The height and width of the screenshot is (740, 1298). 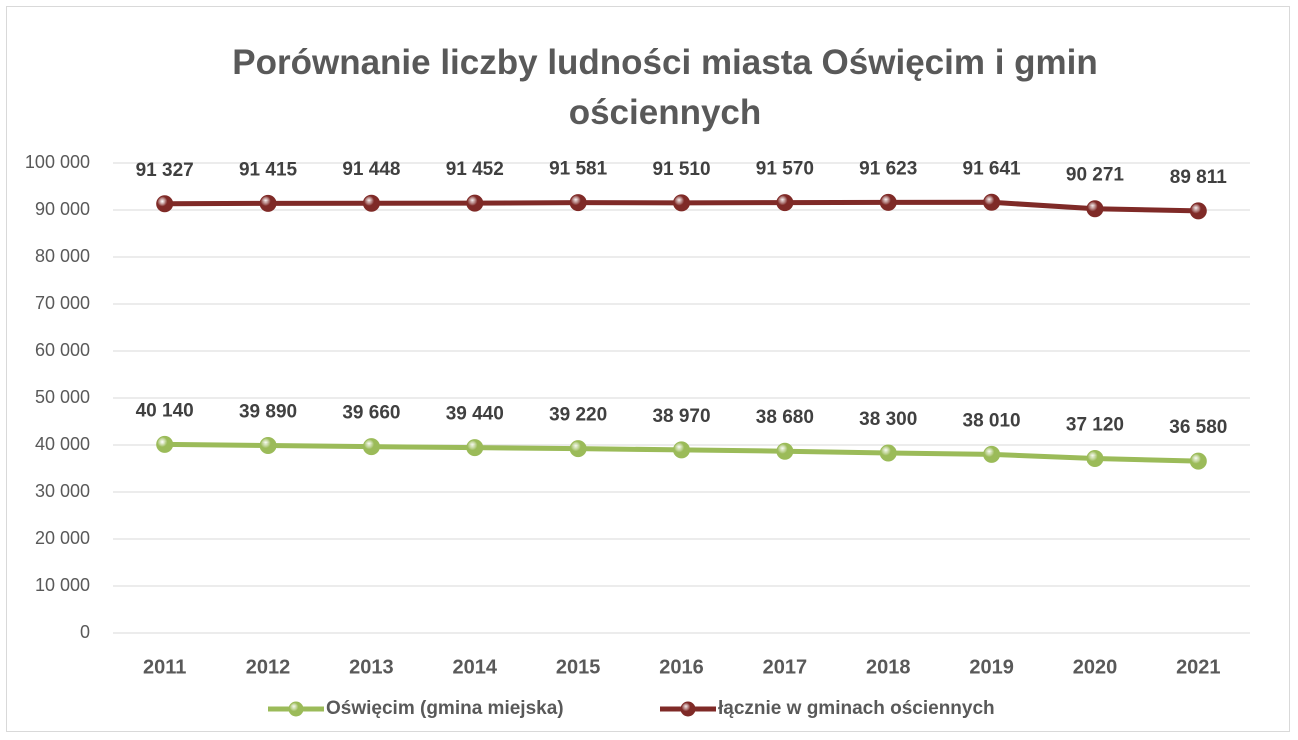 I want to click on data-label: 91 415, so click(x=268, y=169).